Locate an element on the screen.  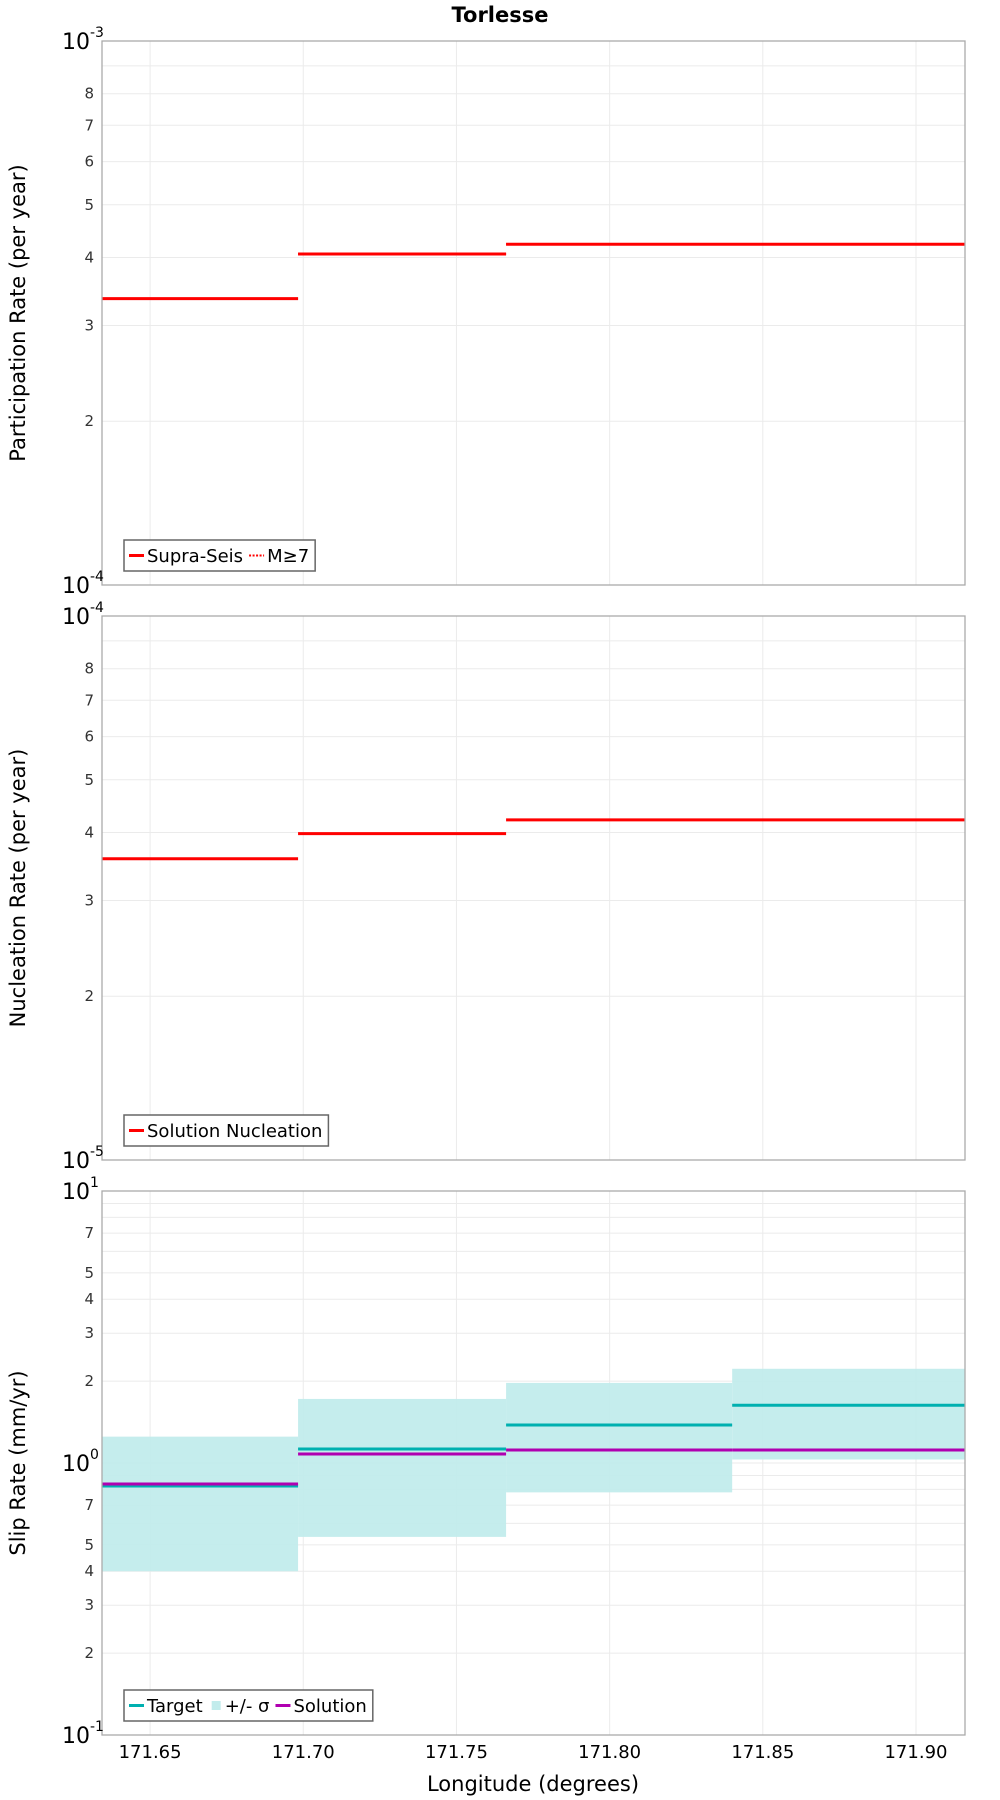
legend-item: +/- σ is located at coordinates (240, 1706).